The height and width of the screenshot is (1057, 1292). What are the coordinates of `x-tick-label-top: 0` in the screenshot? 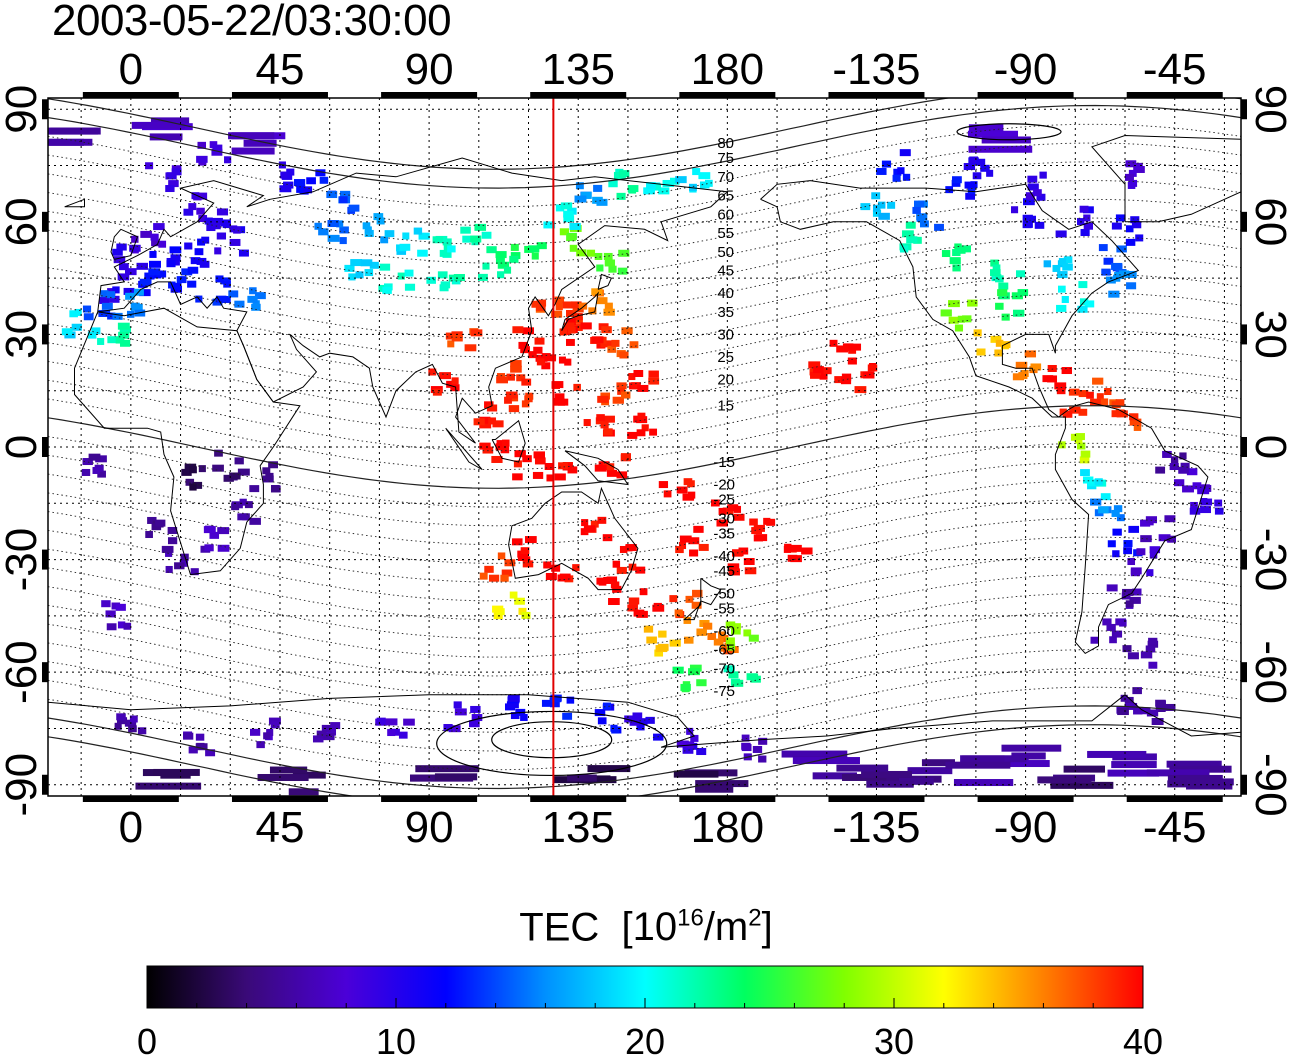 It's located at (131, 69).